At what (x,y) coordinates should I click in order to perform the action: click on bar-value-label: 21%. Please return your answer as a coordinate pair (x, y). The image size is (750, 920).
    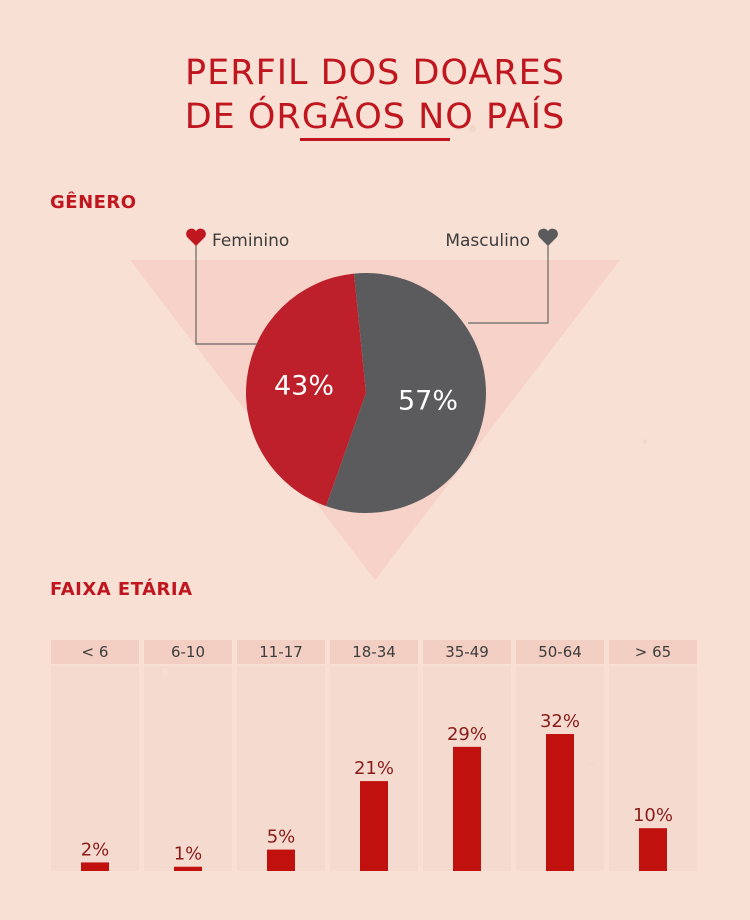
    Looking at the image, I should click on (374, 768).